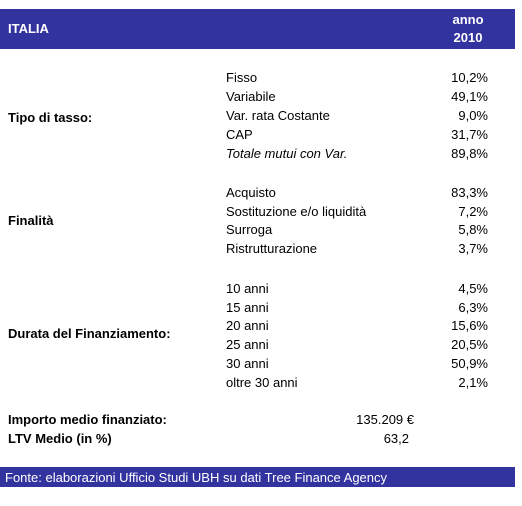 The width and height of the screenshot is (522, 506). What do you see at coordinates (473, 115) in the screenshot?
I see `row-value: 9,0%` at bounding box center [473, 115].